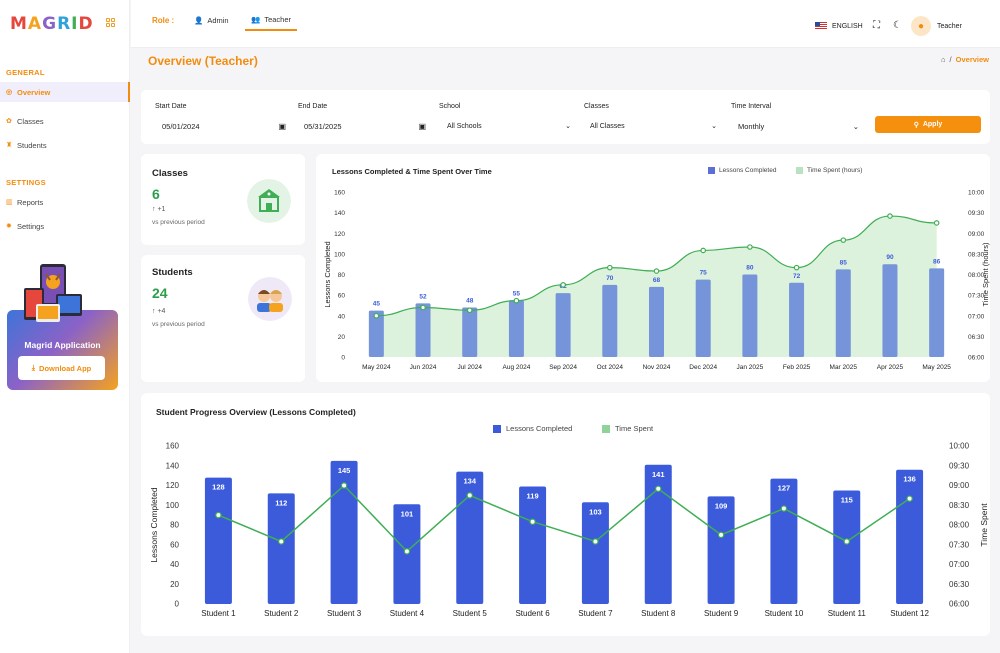  Describe the element at coordinates (959, 446) in the screenshot. I see `y2-tick-label: 10:00` at that location.